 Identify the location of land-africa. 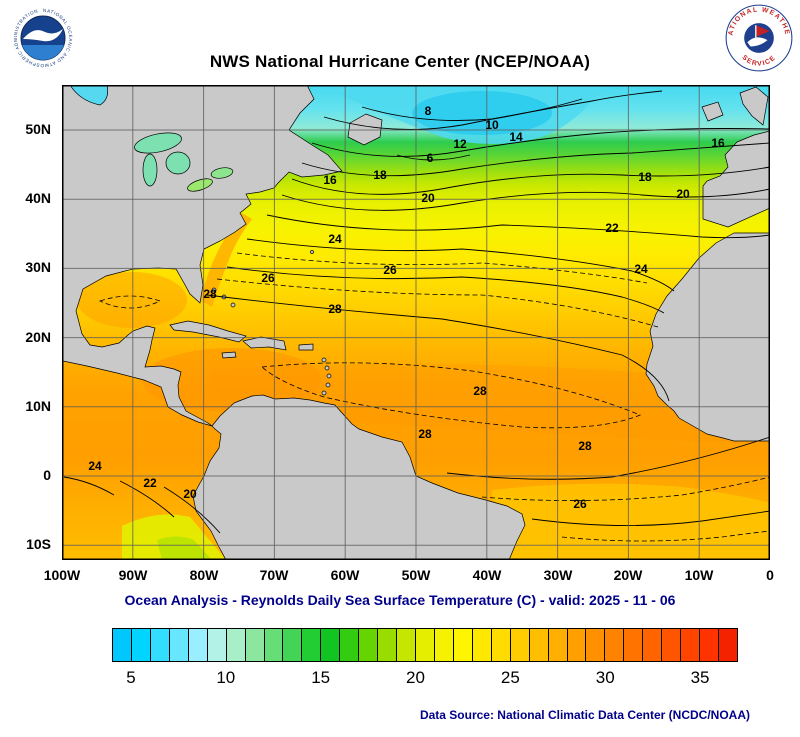
(707, 337).